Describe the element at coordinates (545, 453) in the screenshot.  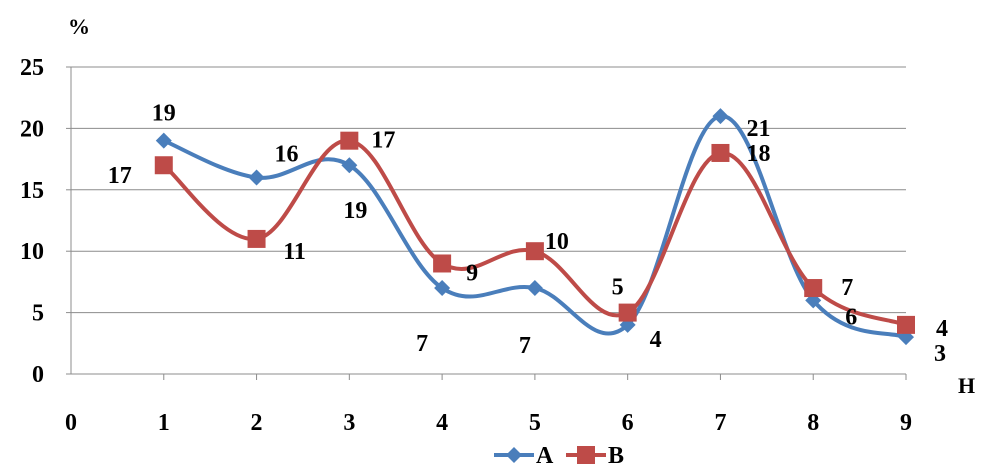
I see `legend-label: A` at that location.